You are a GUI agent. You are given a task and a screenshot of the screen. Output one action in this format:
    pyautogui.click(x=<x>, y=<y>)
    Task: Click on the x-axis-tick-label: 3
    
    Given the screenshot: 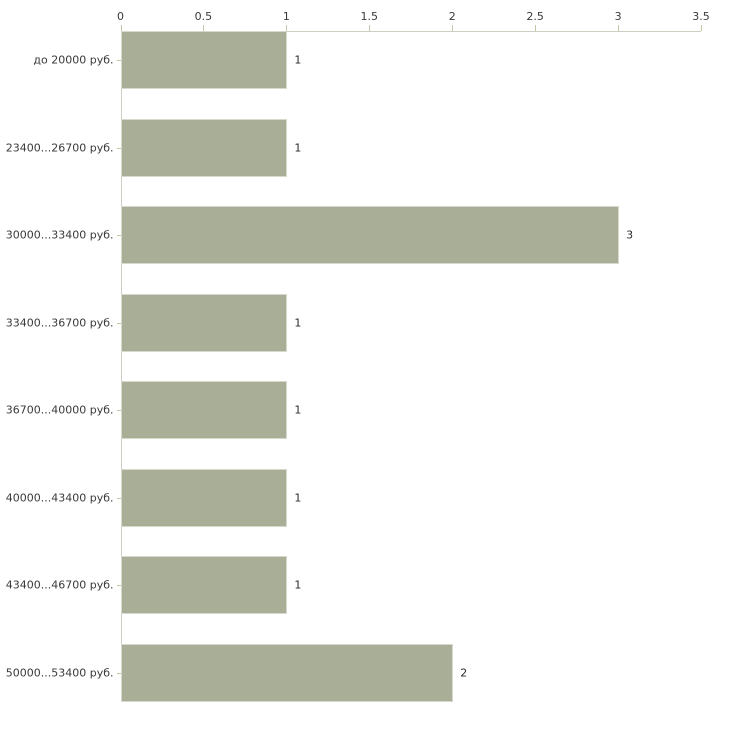 What is the action you would take?
    pyautogui.click(x=618, y=16)
    